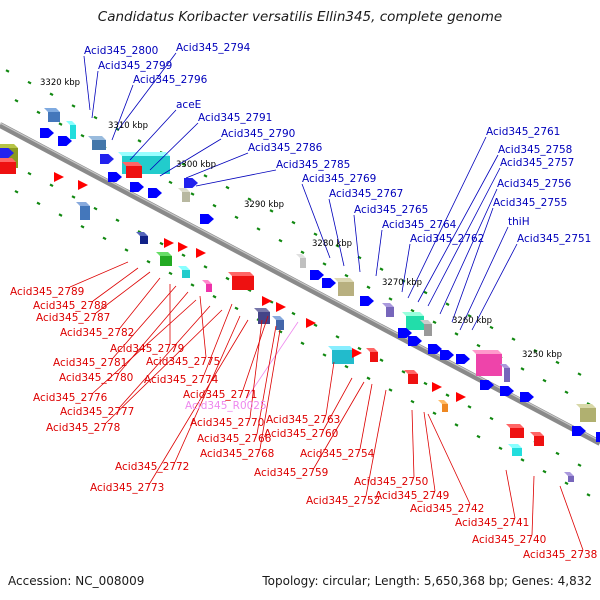  Describe the element at coordinates (554, 239) in the screenshot. I see `forward-gene-label: Acid345_2751` at that location.